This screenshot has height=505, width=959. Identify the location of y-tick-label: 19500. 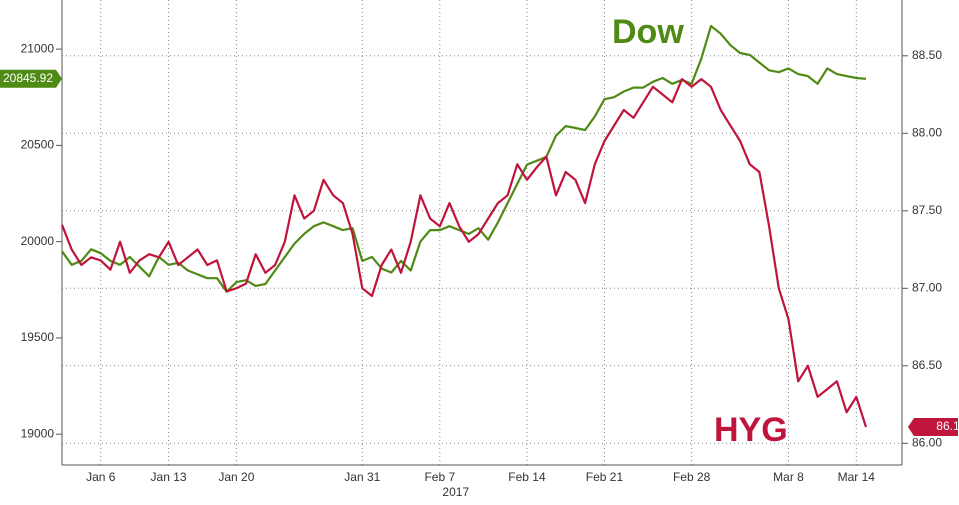
(38, 337).